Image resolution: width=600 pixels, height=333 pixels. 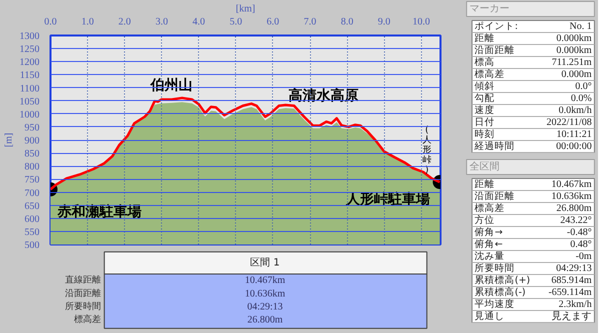 What do you see at coordinates (87, 22) in the screenshot?
I see `x-tick-label: 1.0` at bounding box center [87, 22].